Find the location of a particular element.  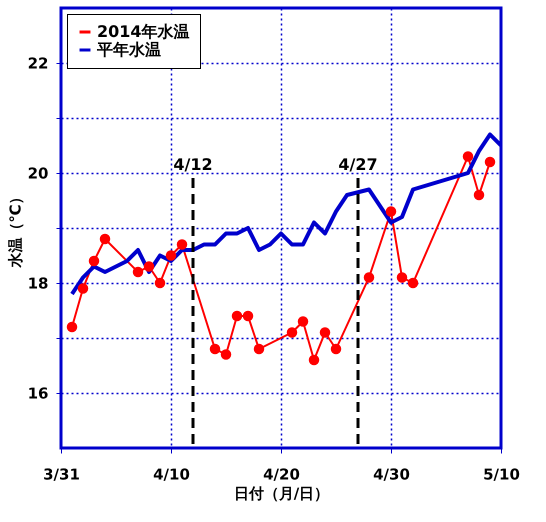

legend-label: 2014年水温 is located at coordinates (143, 31).